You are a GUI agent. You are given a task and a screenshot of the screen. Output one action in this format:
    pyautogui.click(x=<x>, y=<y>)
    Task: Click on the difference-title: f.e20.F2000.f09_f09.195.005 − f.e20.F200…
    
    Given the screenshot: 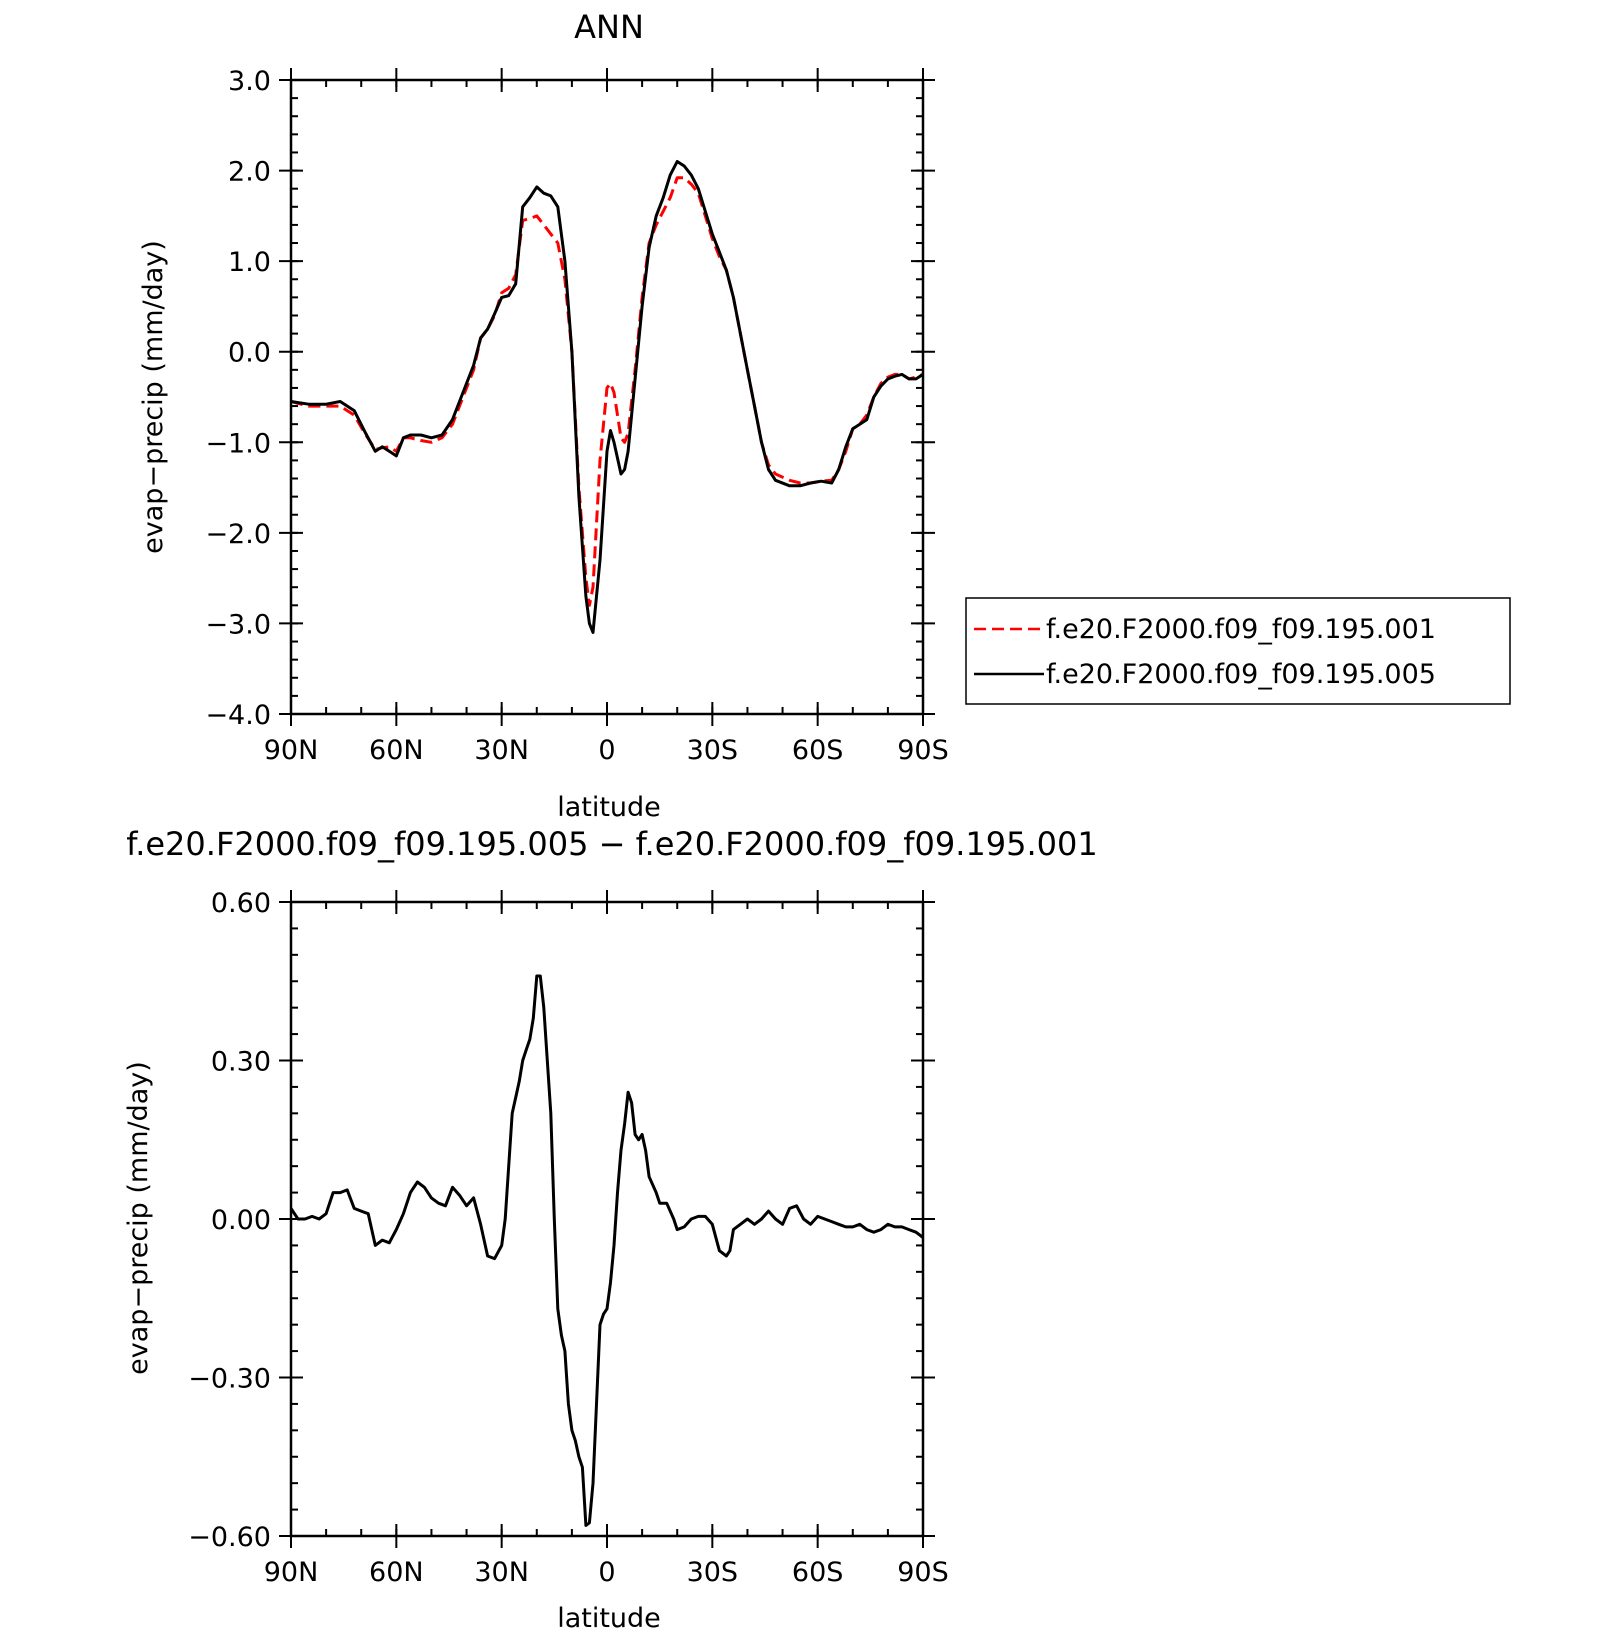 What is the action you would take?
    pyautogui.click(x=612, y=844)
    